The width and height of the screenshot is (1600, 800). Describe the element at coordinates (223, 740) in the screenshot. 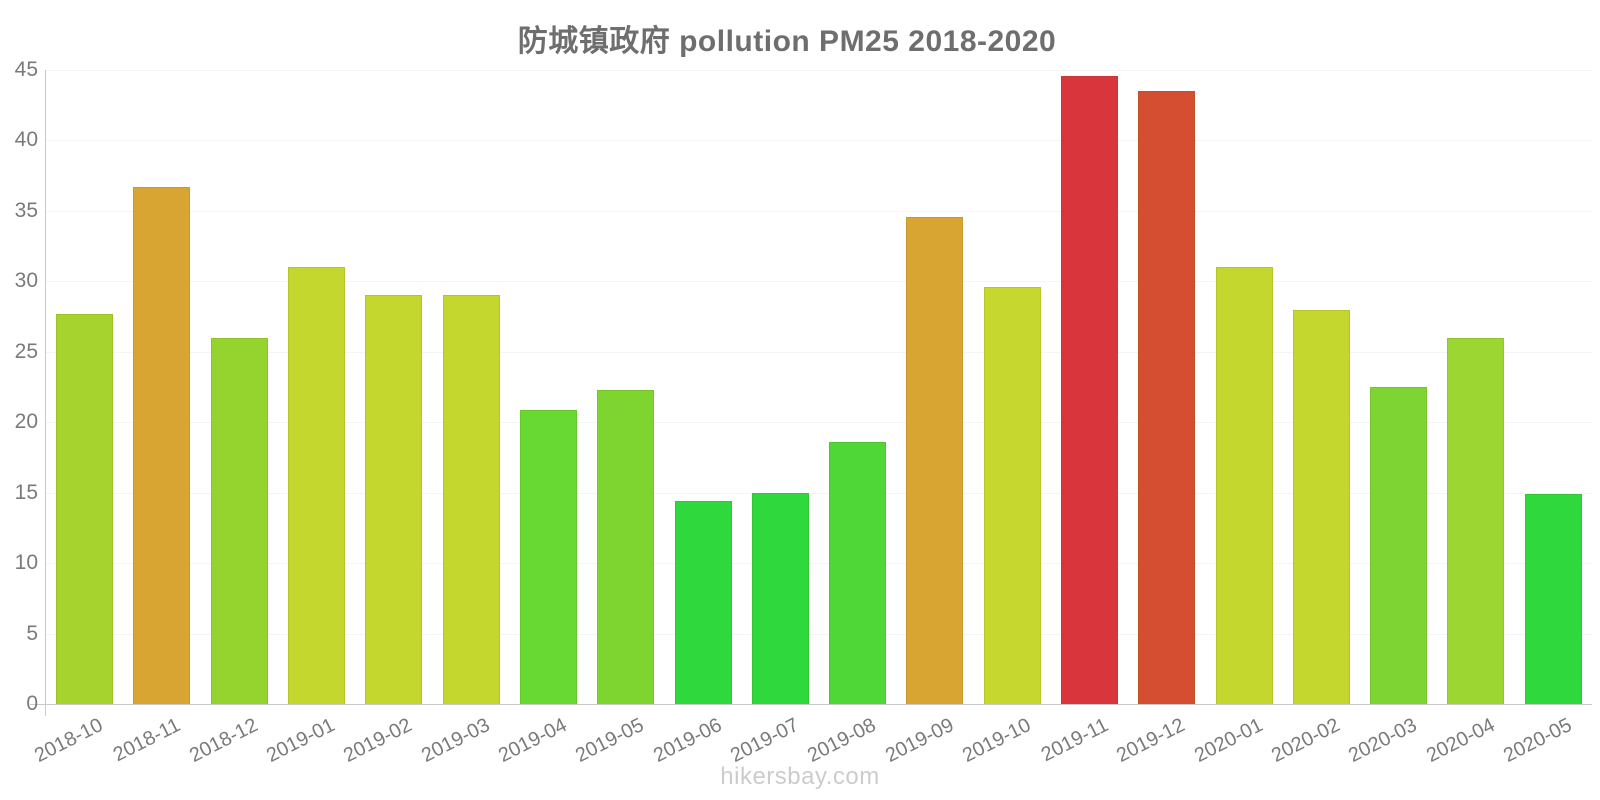

I see `x-axis-tick-label: 2018-12` at that location.